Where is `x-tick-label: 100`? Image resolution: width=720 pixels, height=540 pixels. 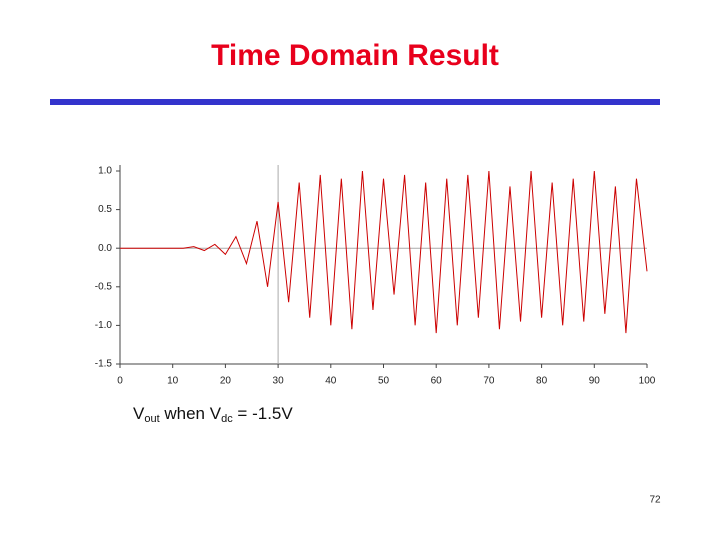 x-tick-label: 100 is located at coordinates (647, 381).